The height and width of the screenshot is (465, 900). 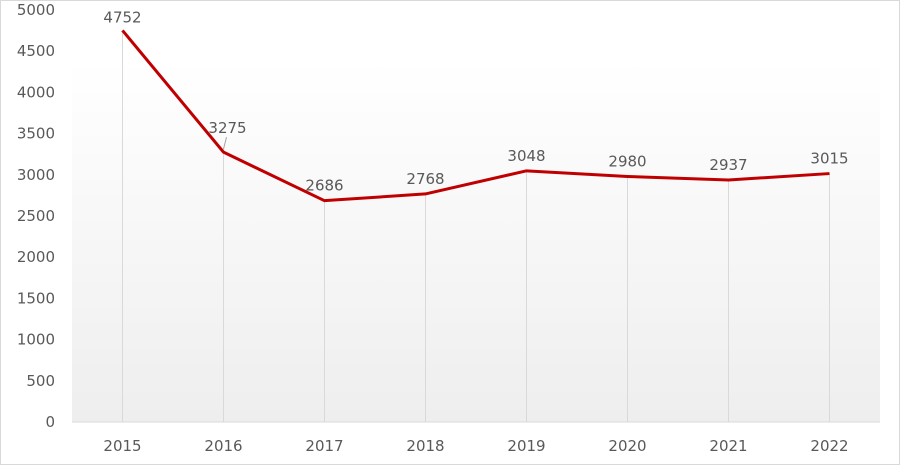 What do you see at coordinates (36, 10) in the screenshot?
I see `y-tick-label: 5000` at bounding box center [36, 10].